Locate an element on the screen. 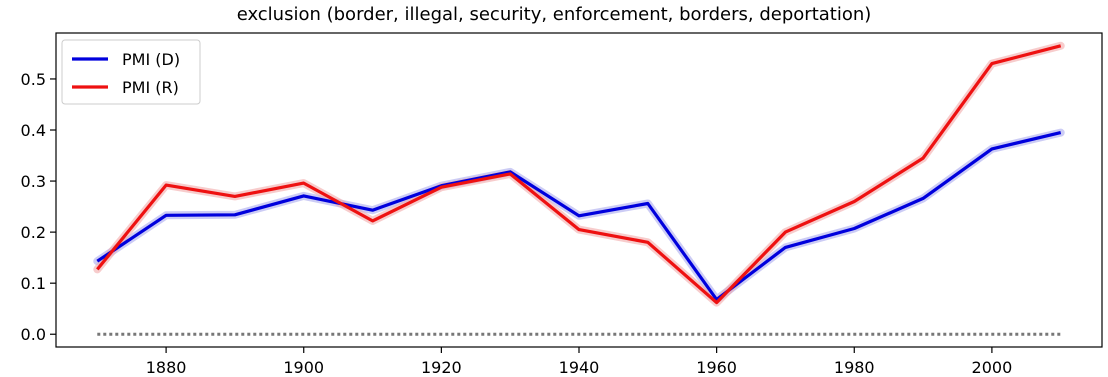  y-tick-label: 0.0 is located at coordinates (33, 334).